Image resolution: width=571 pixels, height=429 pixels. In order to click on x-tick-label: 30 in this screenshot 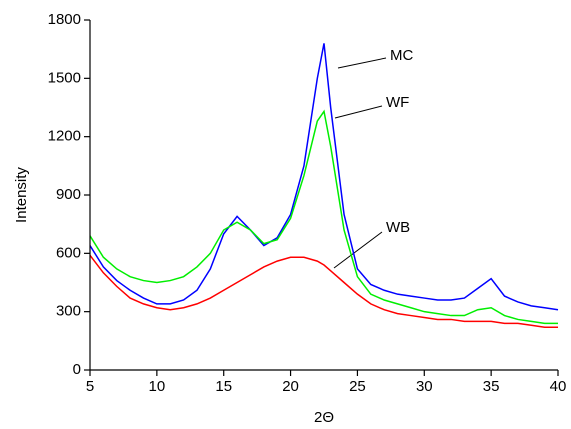, I will do `click(424, 386)`.